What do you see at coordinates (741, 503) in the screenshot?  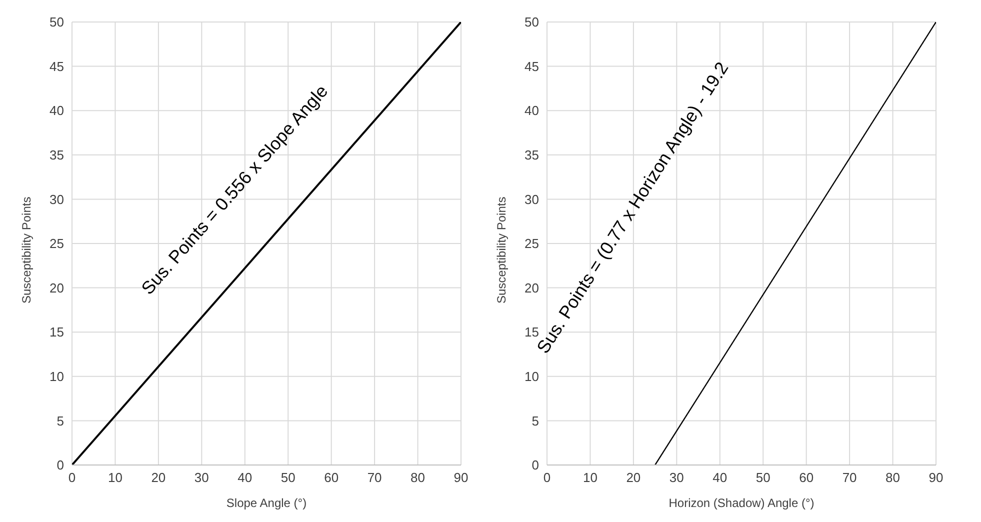 I see `x-axis-title: Horizon (Shadow) Angle (°)` at bounding box center [741, 503].